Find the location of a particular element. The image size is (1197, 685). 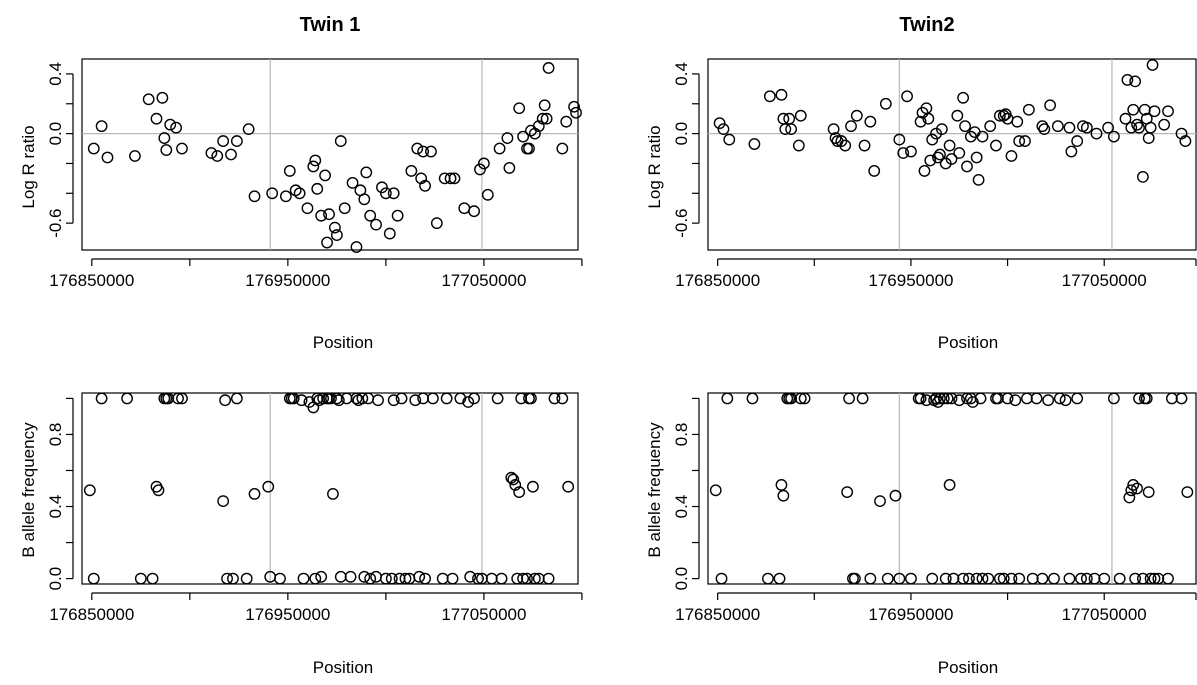

y-tick-label: 0.8 is located at coordinates (681, 435).